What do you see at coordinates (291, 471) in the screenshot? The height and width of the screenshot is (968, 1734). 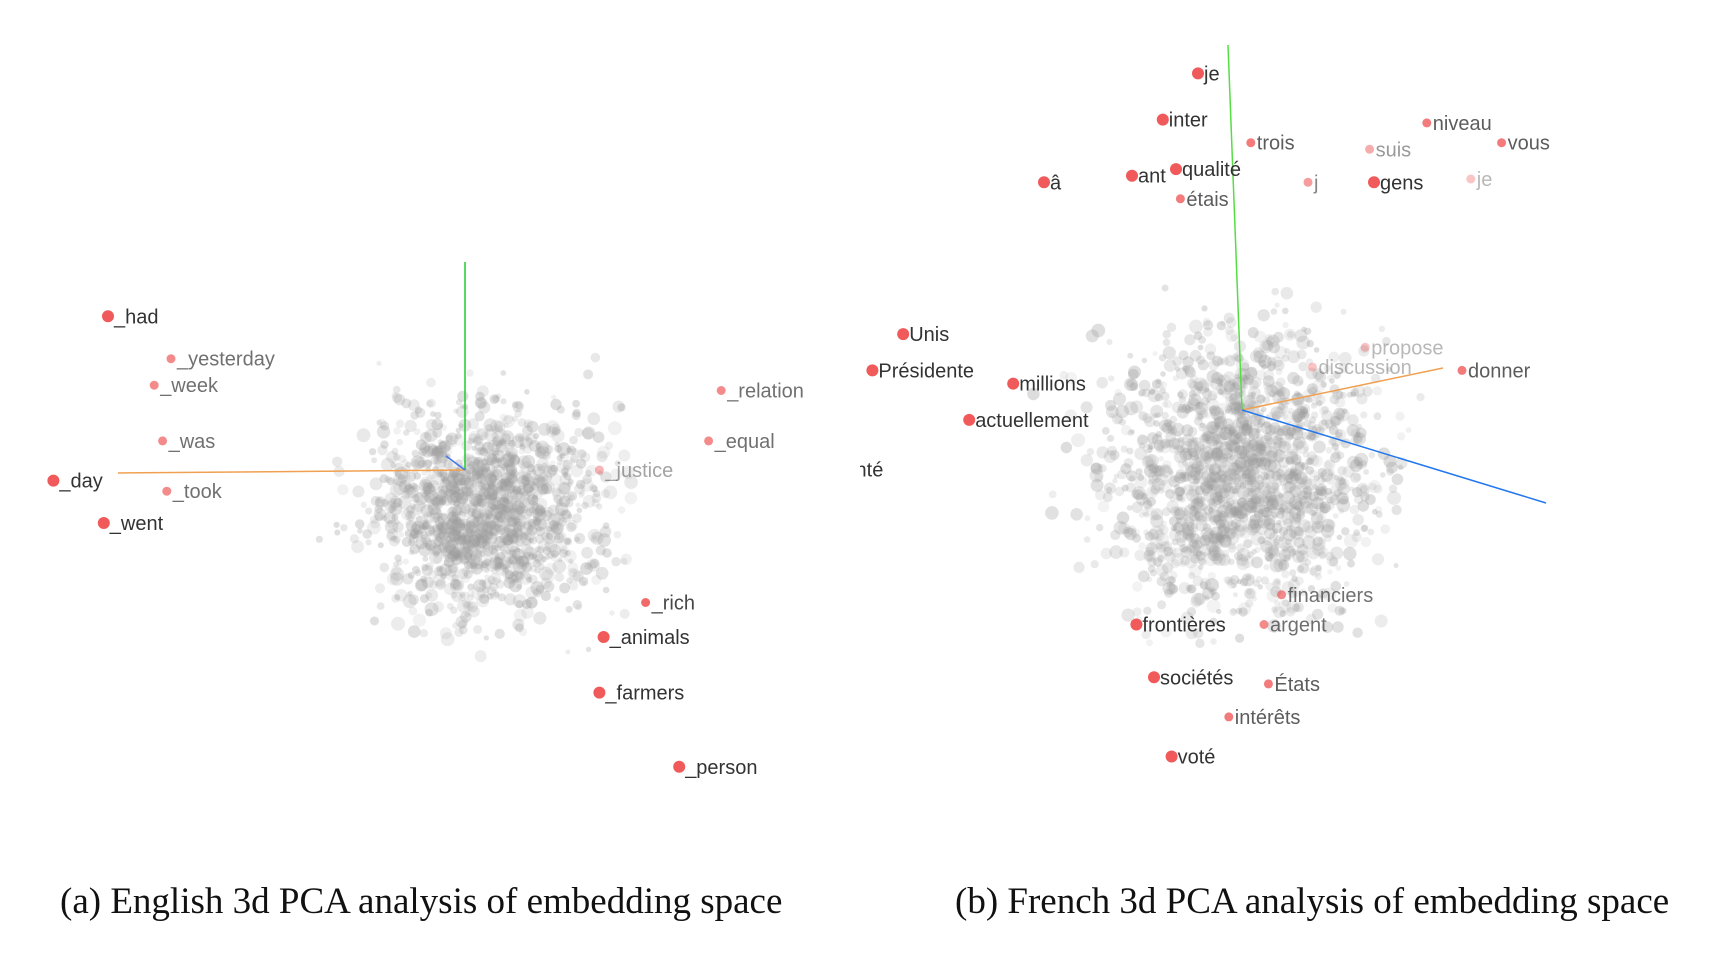 I see `axis-x-orange` at bounding box center [291, 471].